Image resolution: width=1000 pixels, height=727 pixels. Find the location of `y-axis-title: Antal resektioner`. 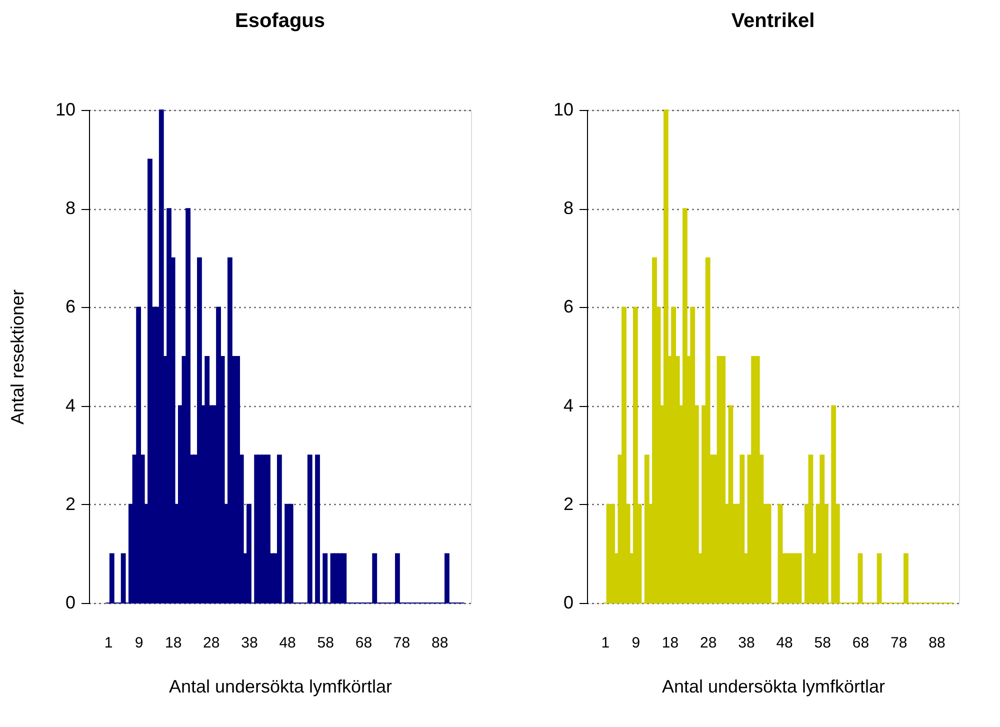

y-axis-title: Antal resektioner is located at coordinates (17, 357).